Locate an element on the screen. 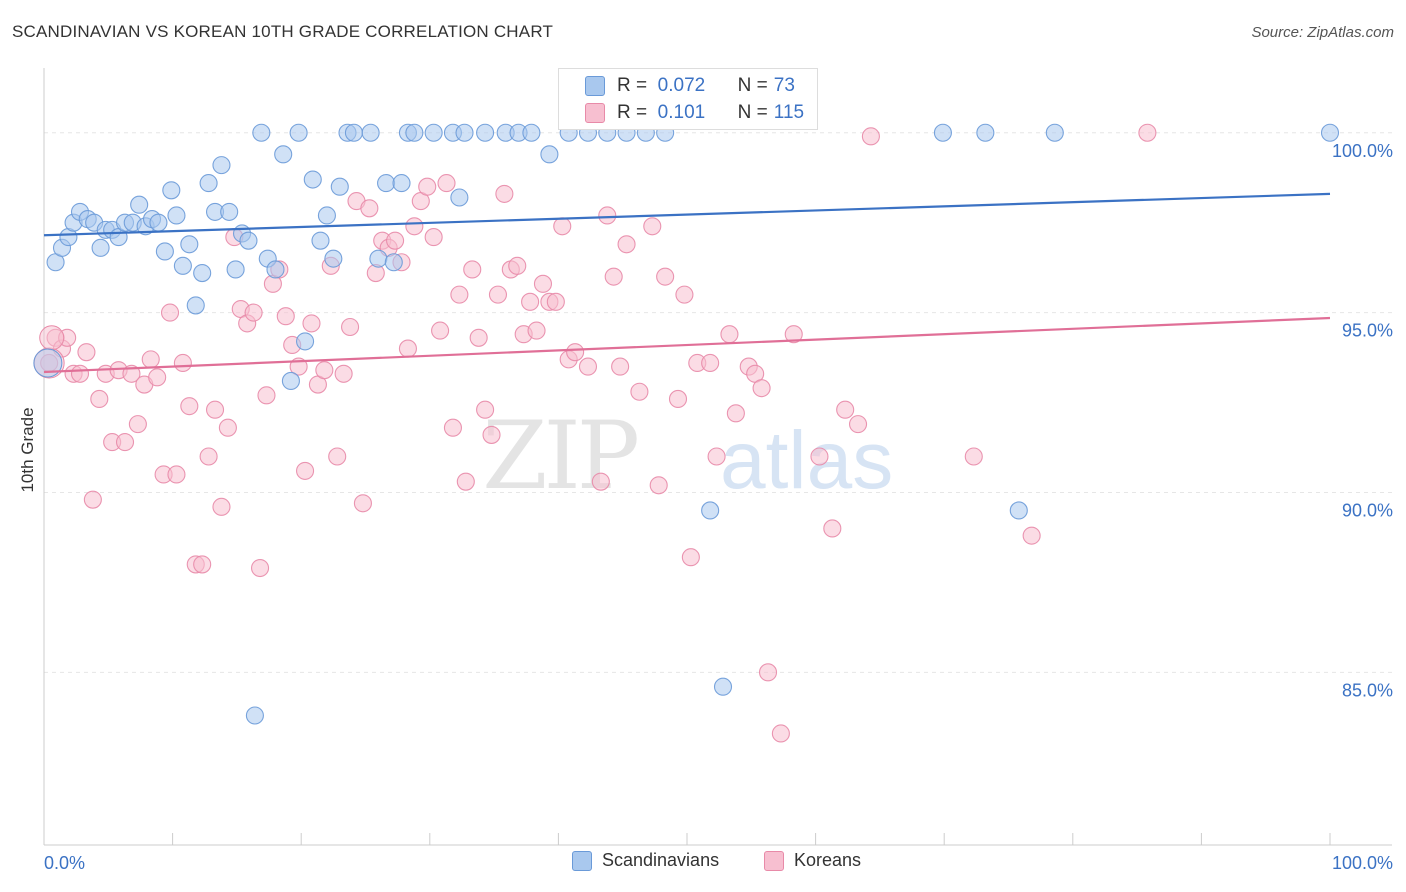  legend-swatch-blue is located at coordinates (582, 860).